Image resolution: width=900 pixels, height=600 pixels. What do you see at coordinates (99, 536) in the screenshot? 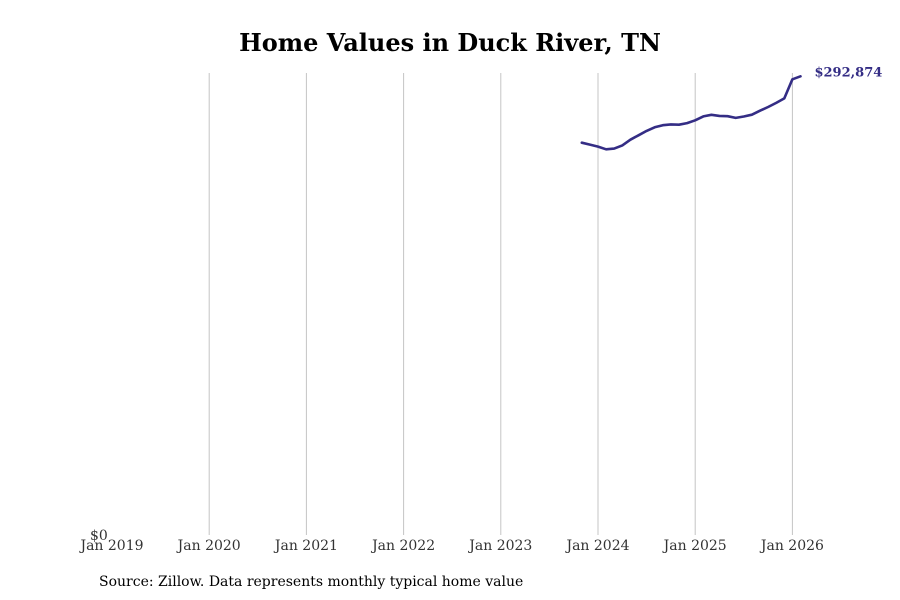
I see `y-tick-label-zero: $0` at bounding box center [99, 536].